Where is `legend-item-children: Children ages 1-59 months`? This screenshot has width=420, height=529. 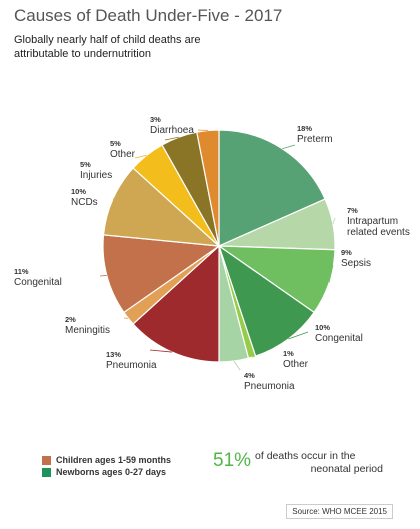 legend-item-children: Children ages 1-59 months is located at coordinates (106, 460).